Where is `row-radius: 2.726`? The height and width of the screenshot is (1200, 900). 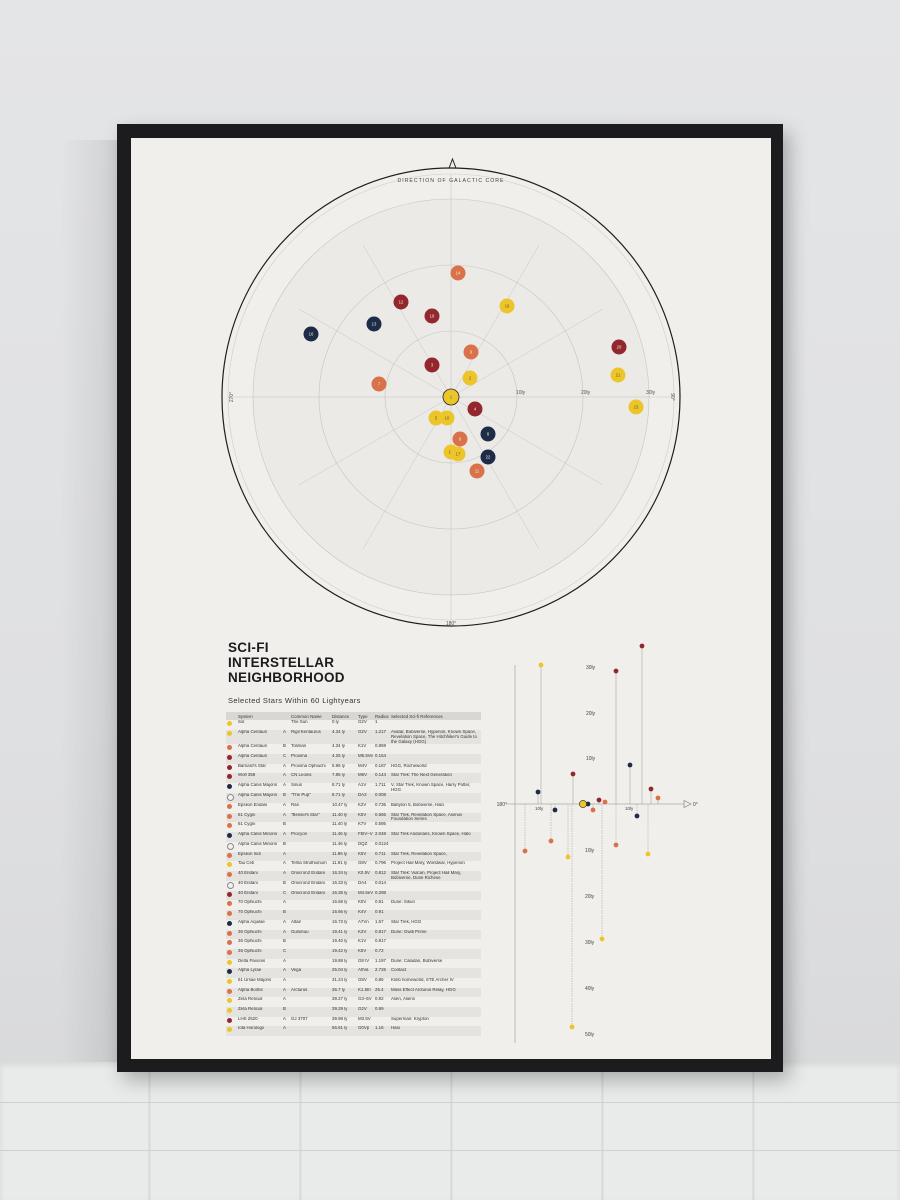 row-radius: 2.726 is located at coordinates (382, 973).